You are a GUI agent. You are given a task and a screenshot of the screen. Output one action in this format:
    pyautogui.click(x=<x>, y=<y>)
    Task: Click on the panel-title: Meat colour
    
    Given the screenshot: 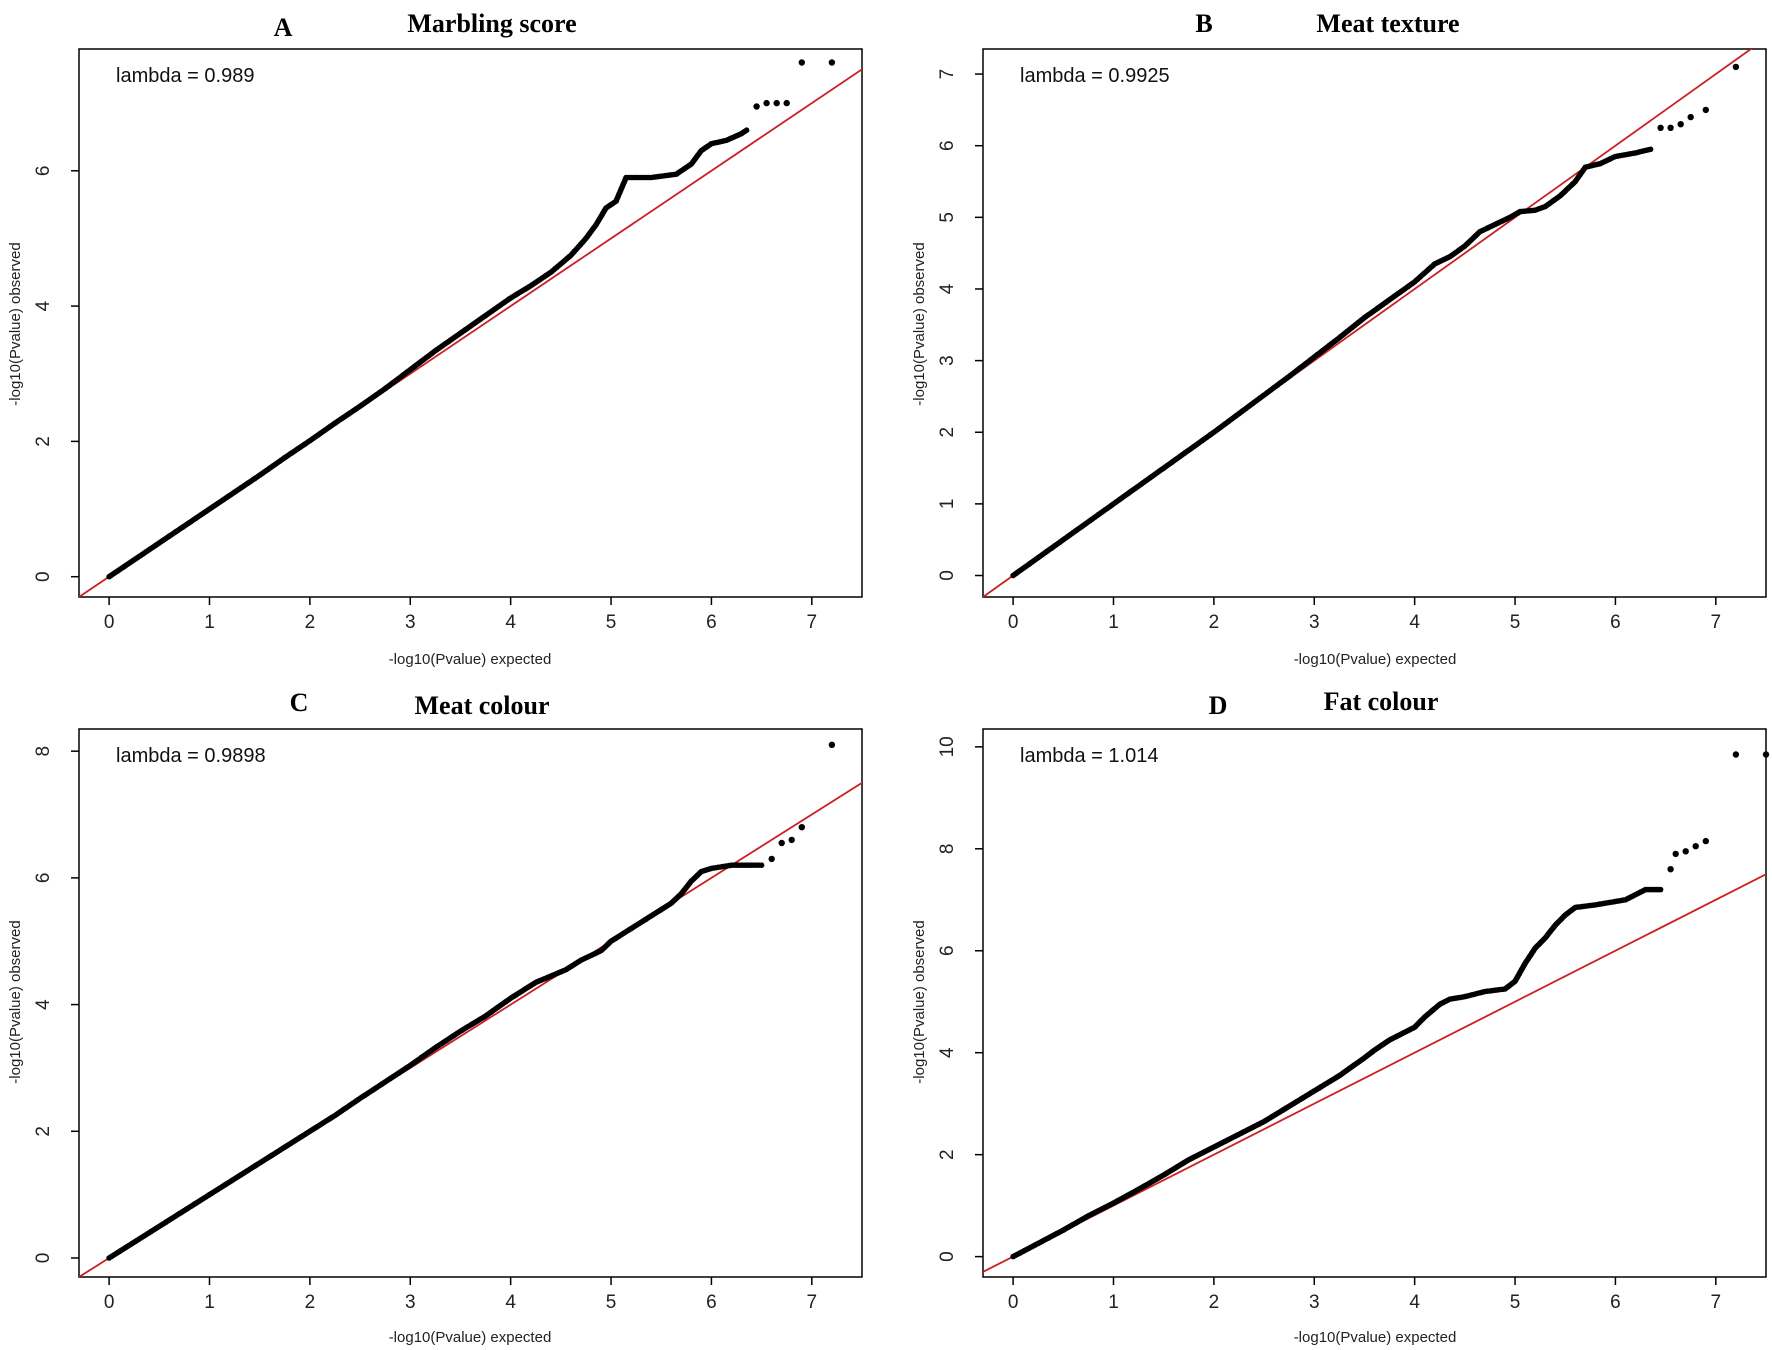 What is the action you would take?
    pyautogui.click(x=481, y=705)
    